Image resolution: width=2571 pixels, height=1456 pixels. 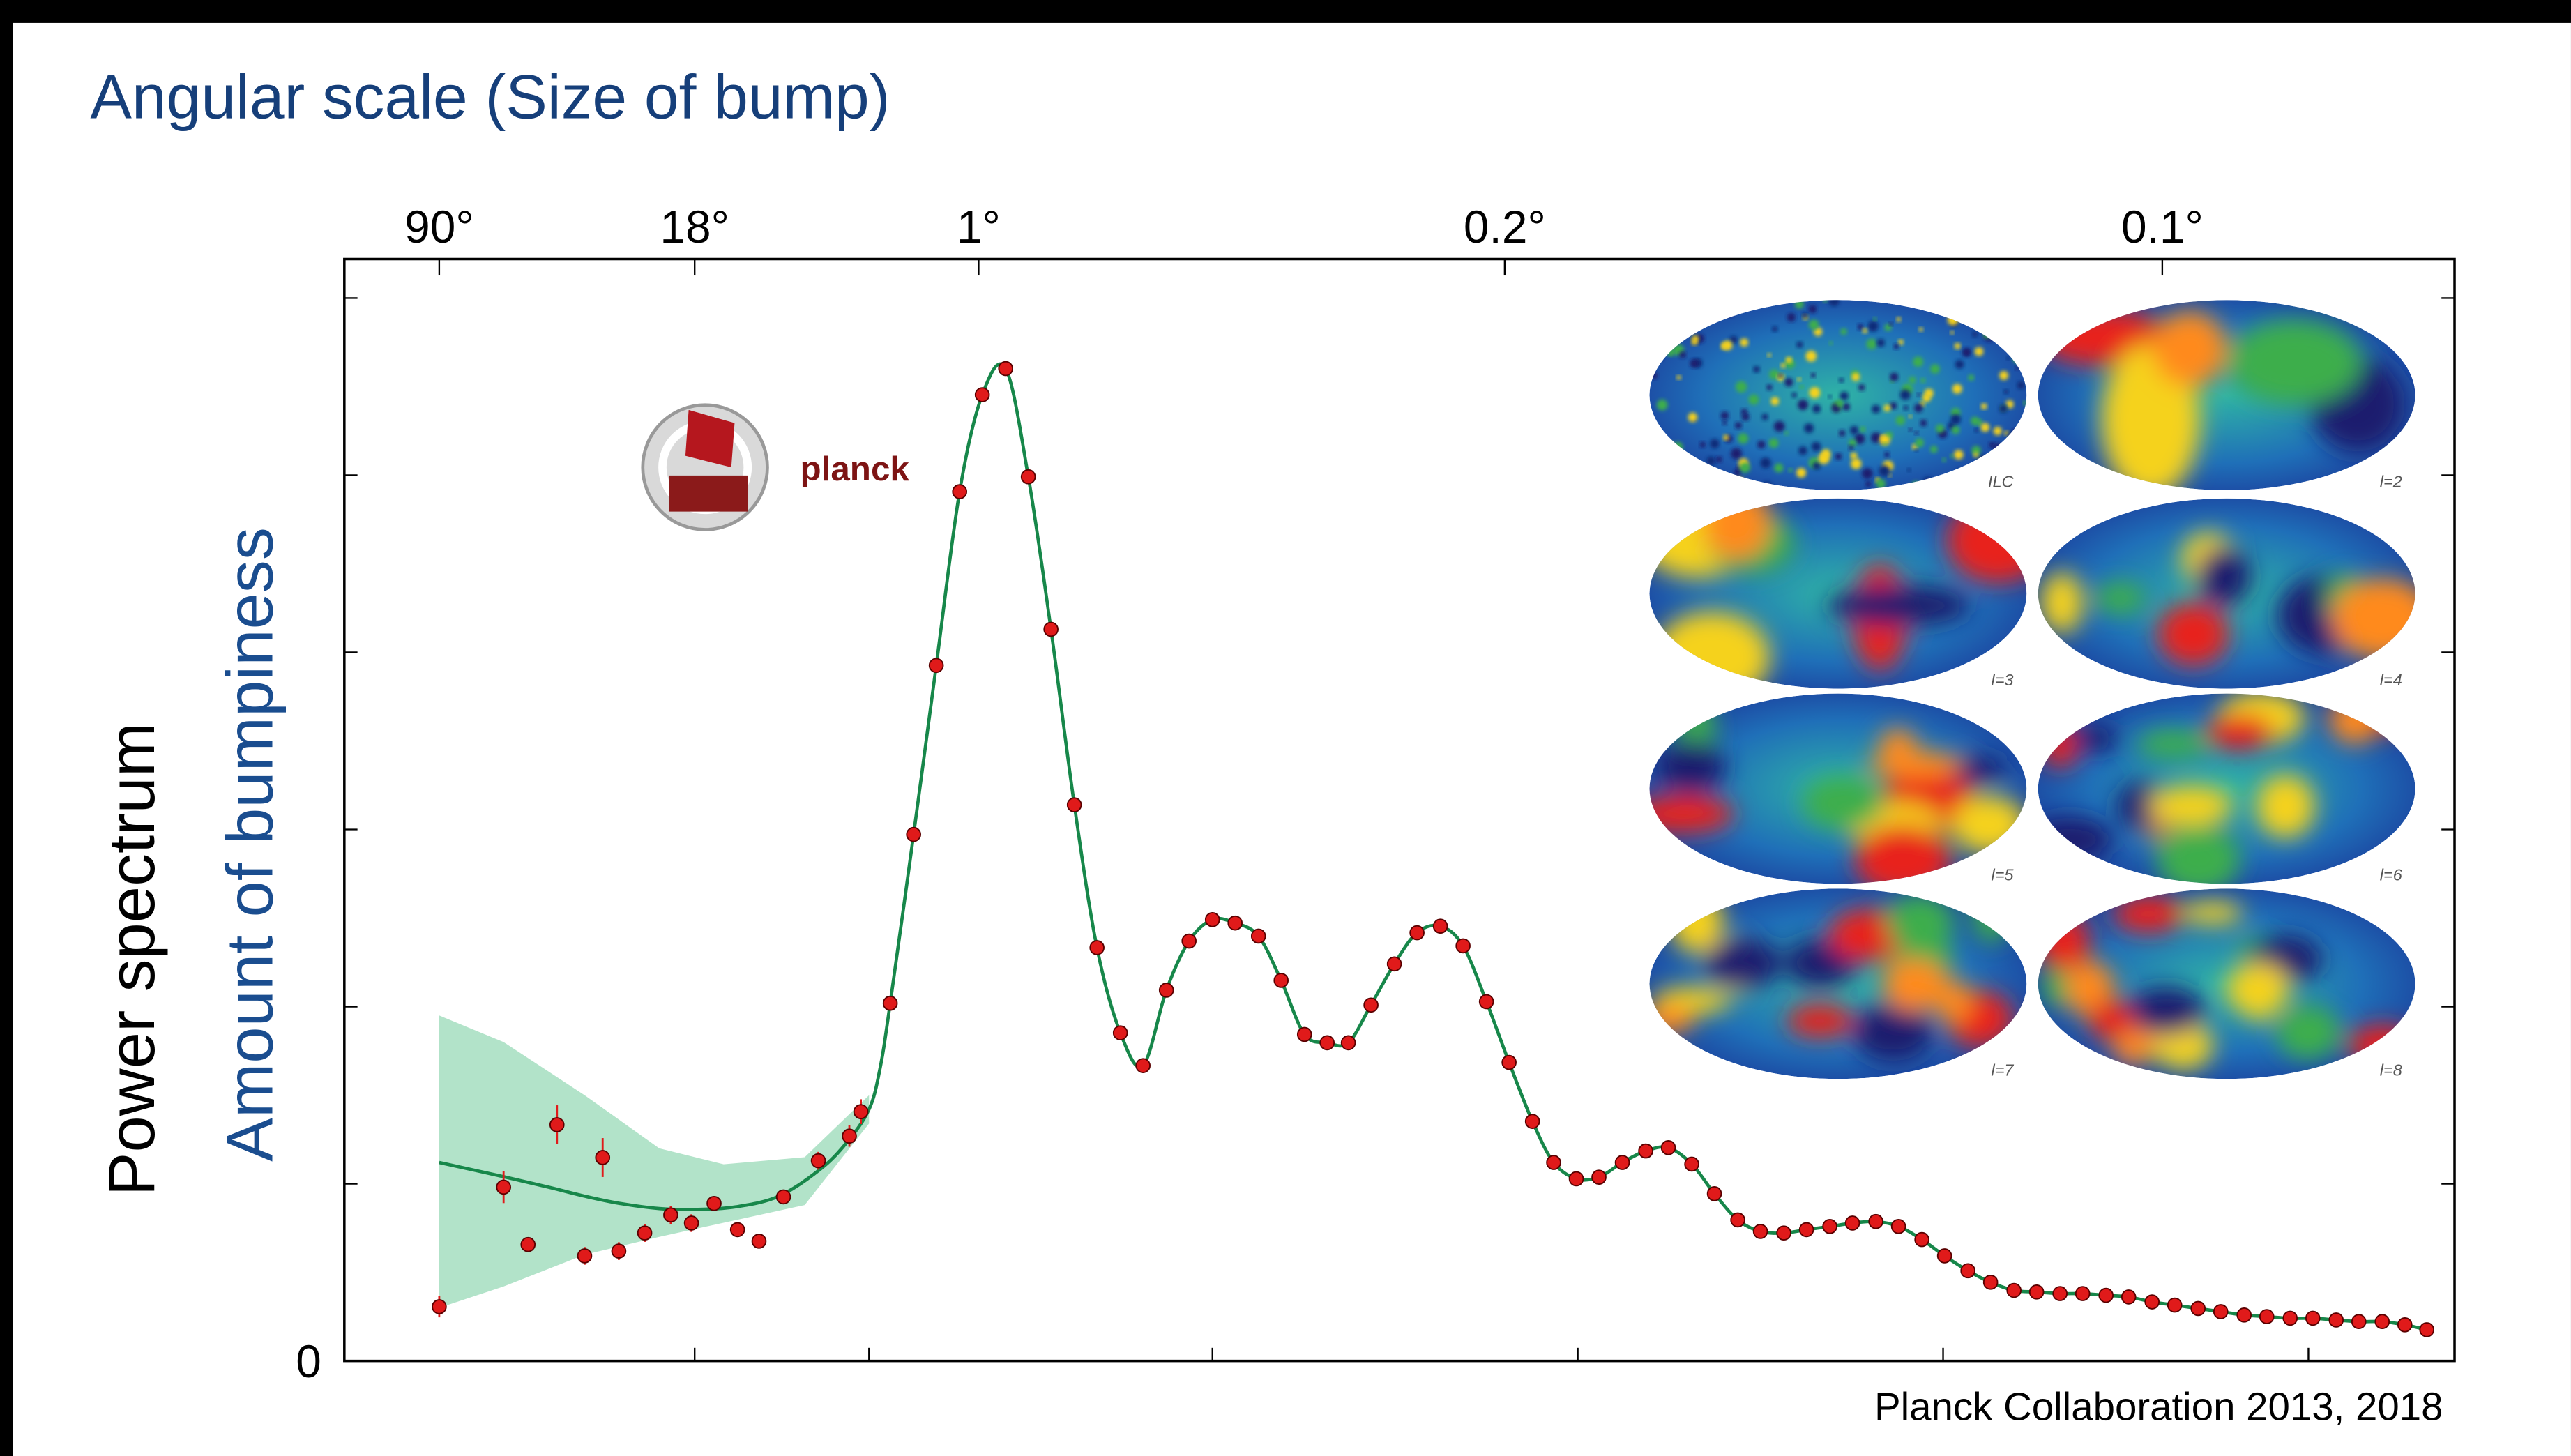 I want to click on map-label: l=6, so click(x=2391, y=875).